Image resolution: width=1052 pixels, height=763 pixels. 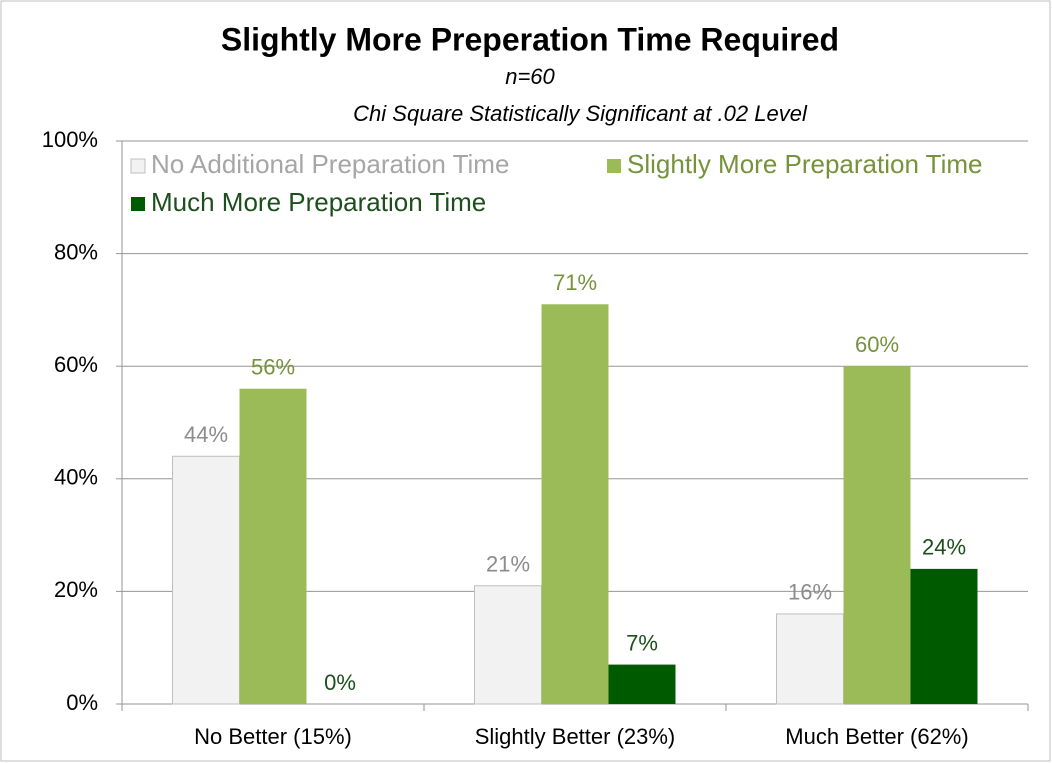 I want to click on x-tick-label: Slightly Better (23%), so click(x=575, y=736).